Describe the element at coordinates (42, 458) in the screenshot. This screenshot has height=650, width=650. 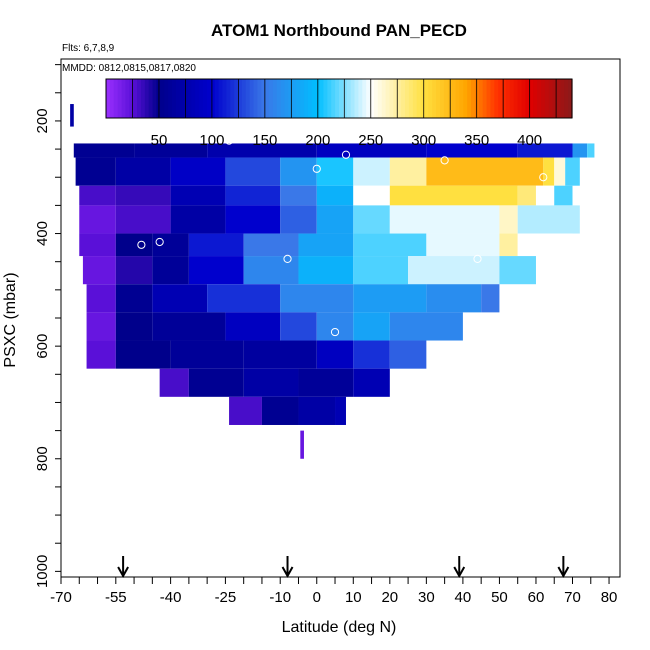
I see `y-tick-label: 800` at that location.